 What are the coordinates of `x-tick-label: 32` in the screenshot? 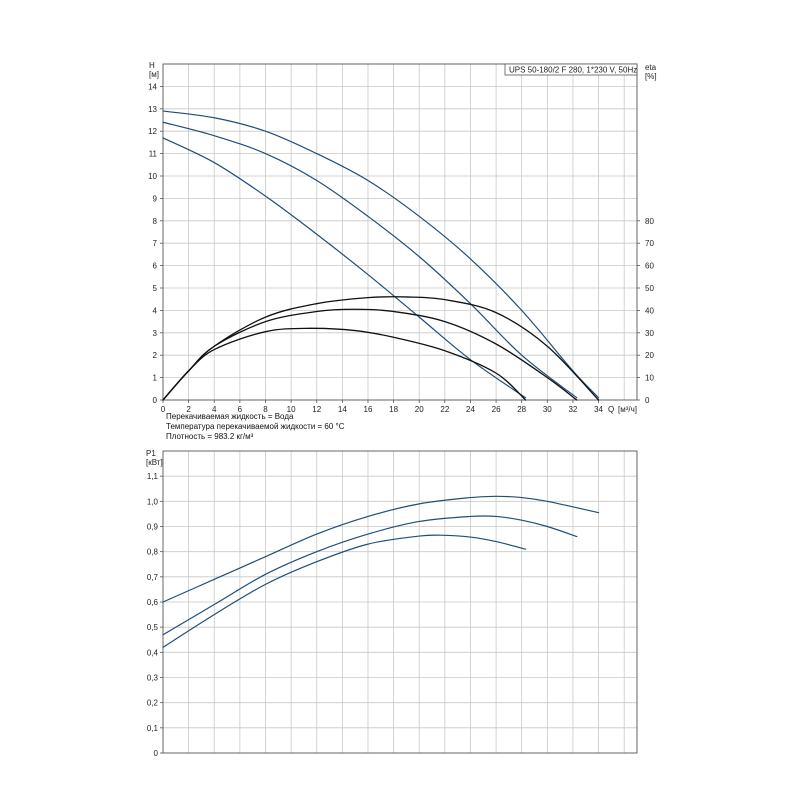 It's located at (572, 409).